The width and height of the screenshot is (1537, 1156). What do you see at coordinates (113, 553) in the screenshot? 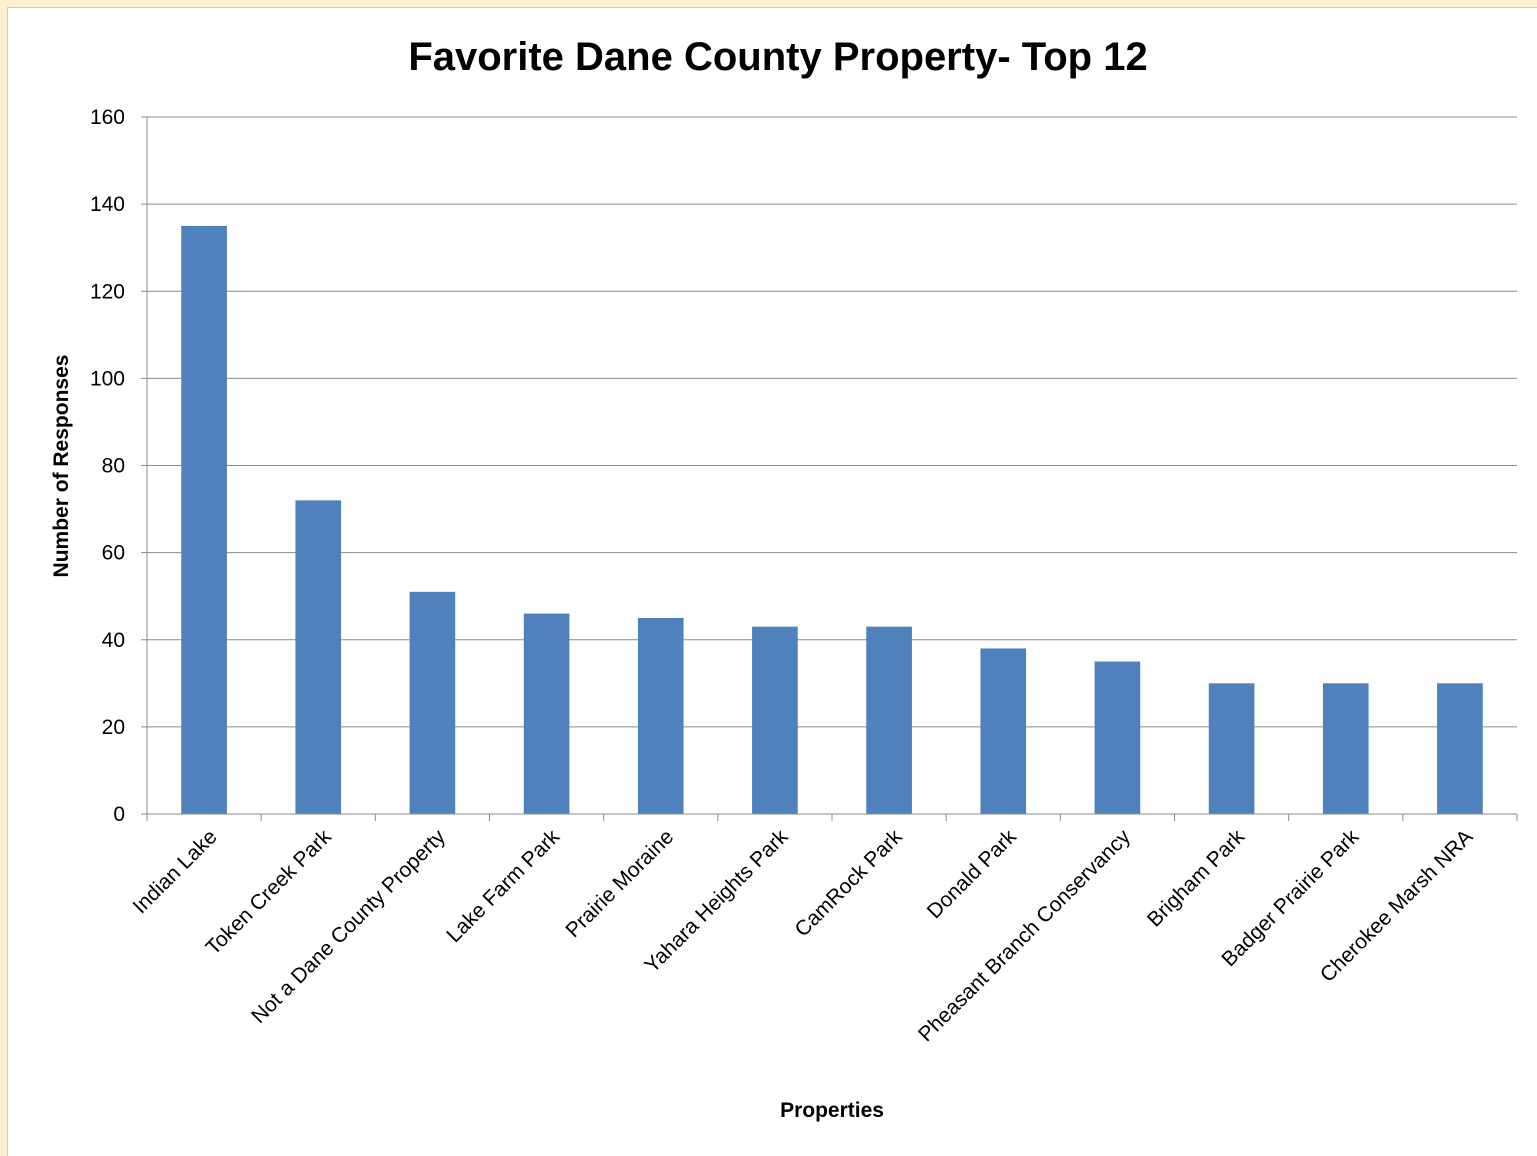
I see `y-tick-label: 60` at bounding box center [113, 553].